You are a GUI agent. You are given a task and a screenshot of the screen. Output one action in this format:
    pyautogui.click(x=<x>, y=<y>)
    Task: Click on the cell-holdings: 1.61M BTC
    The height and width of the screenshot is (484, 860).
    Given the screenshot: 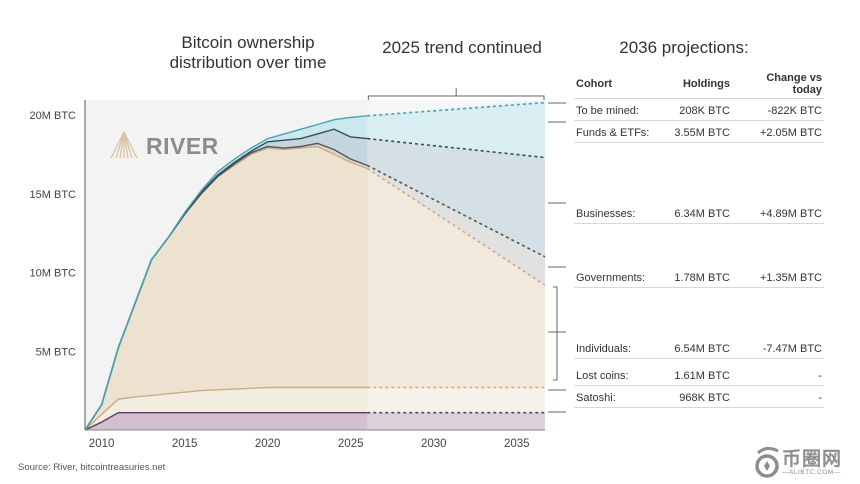 What is the action you would take?
    pyautogui.click(x=699, y=372)
    